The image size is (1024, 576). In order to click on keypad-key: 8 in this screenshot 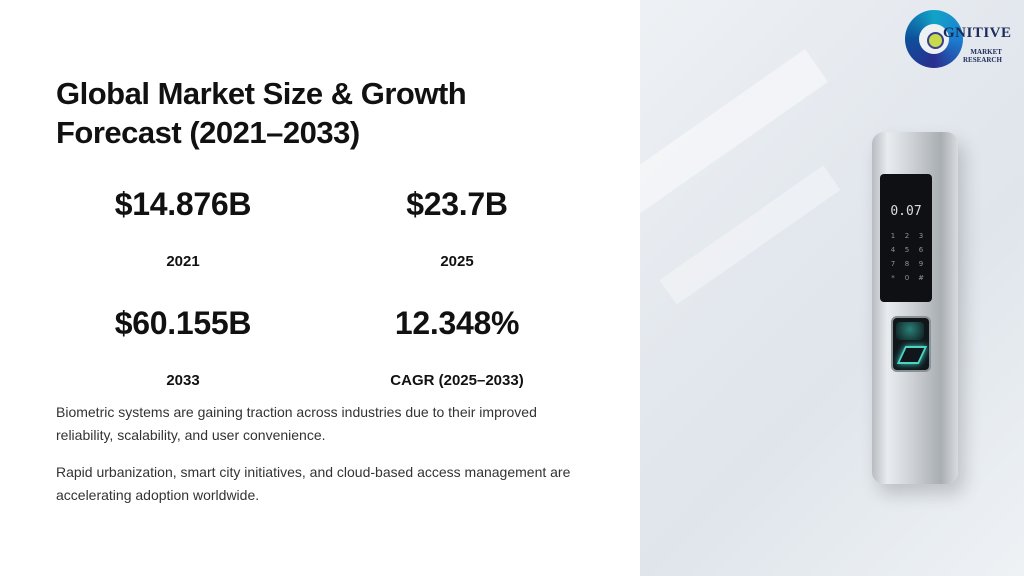, I will do `click(907, 264)`.